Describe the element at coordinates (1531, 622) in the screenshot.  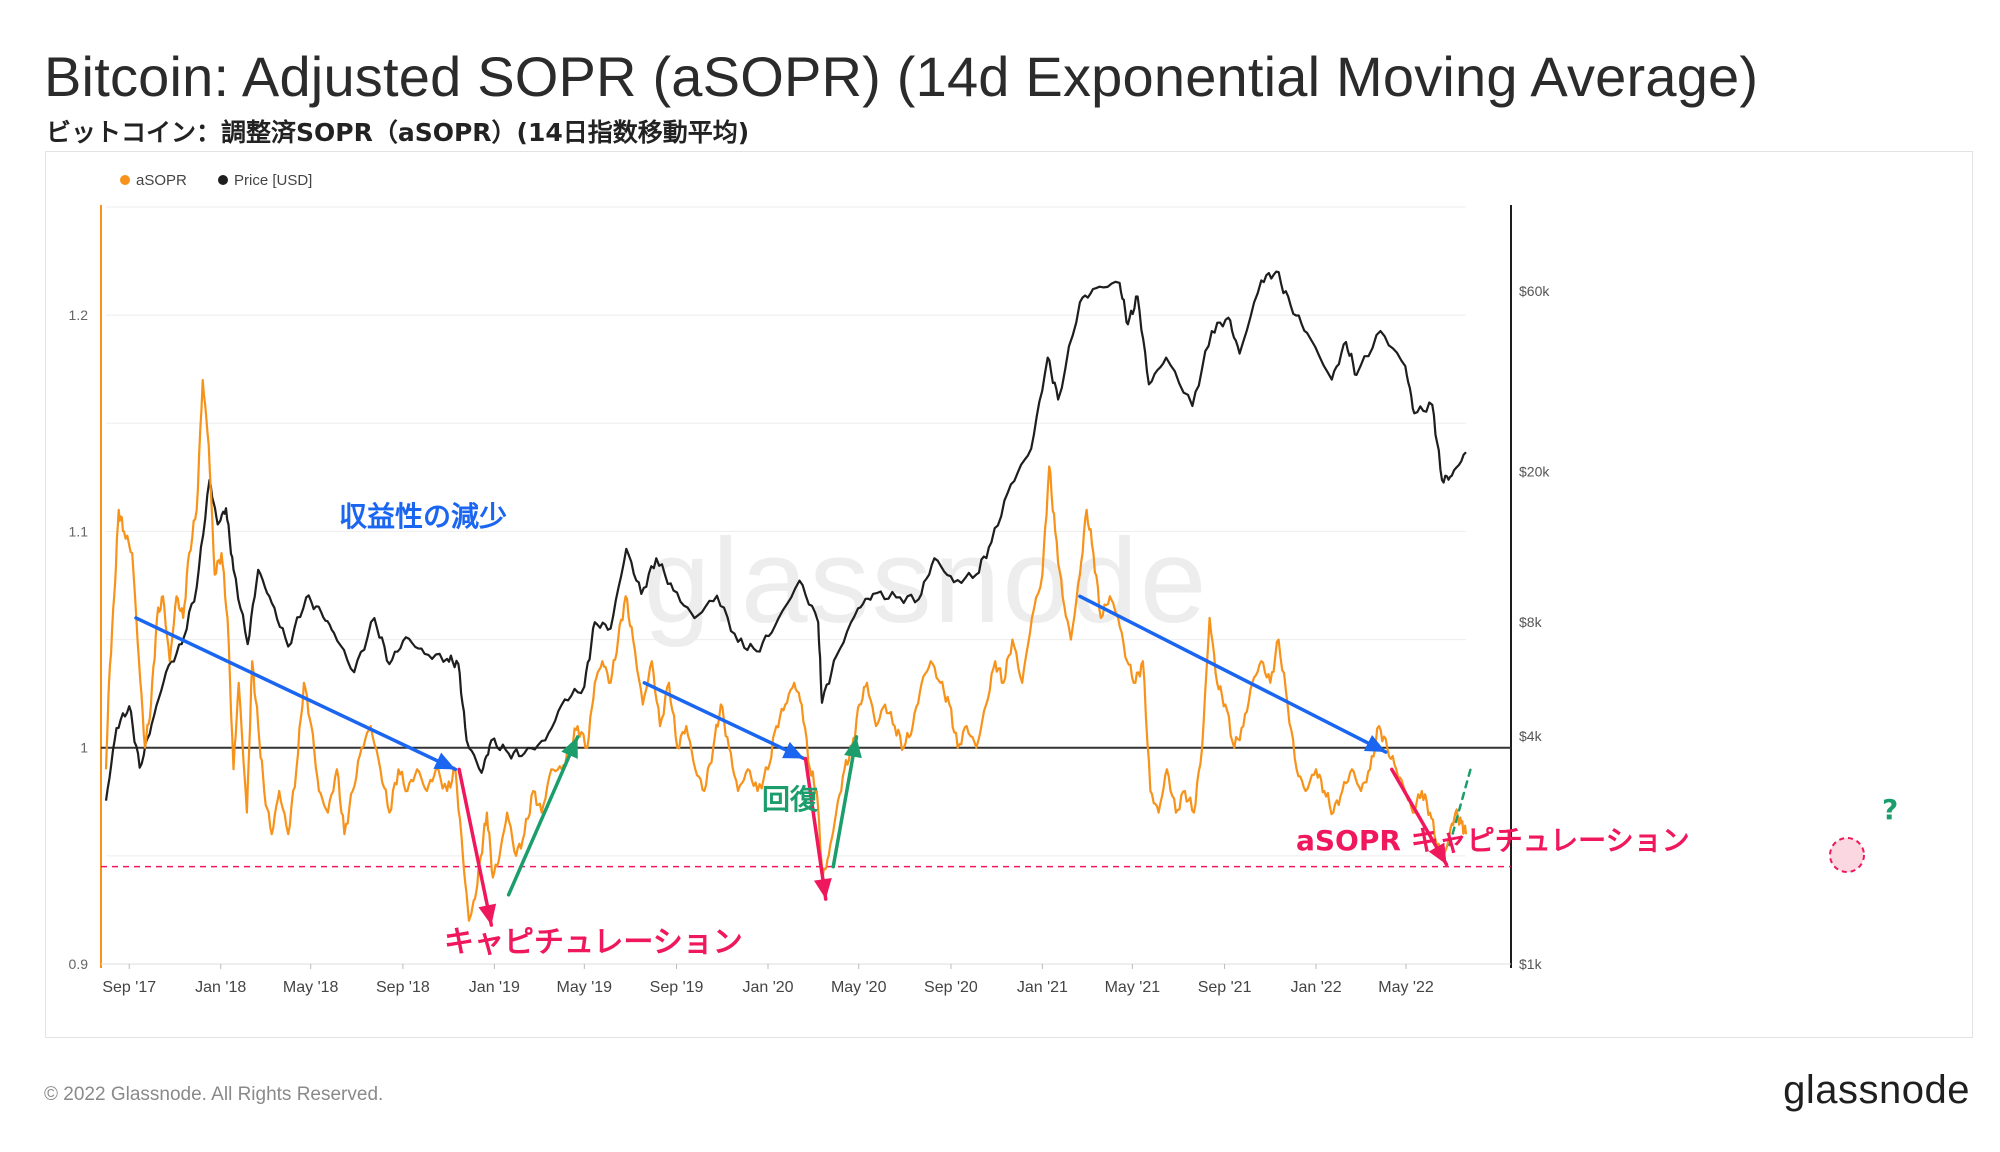
I see `right-axis-tick-label: $8k` at that location.